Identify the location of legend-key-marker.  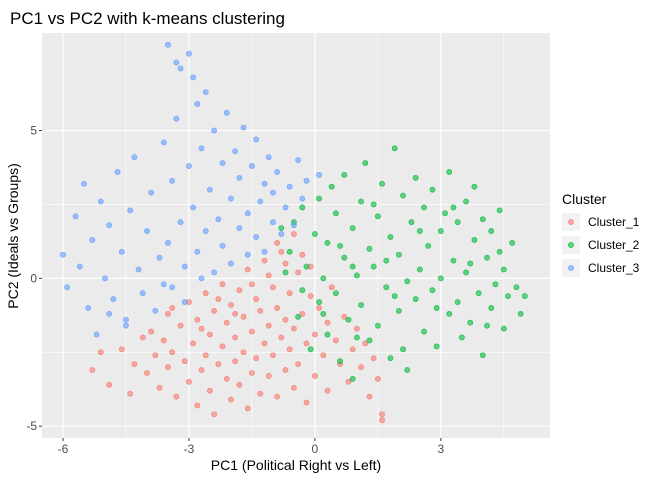
(571, 245).